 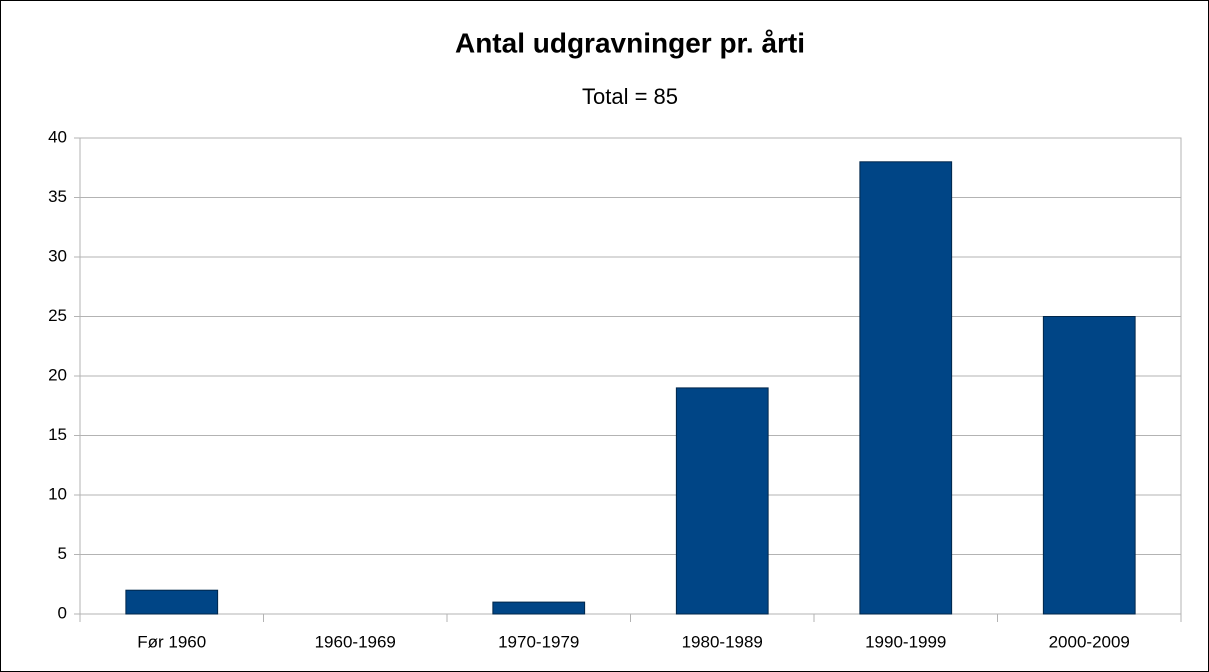 What do you see at coordinates (57, 374) in the screenshot?
I see `y-tick-label: 20` at bounding box center [57, 374].